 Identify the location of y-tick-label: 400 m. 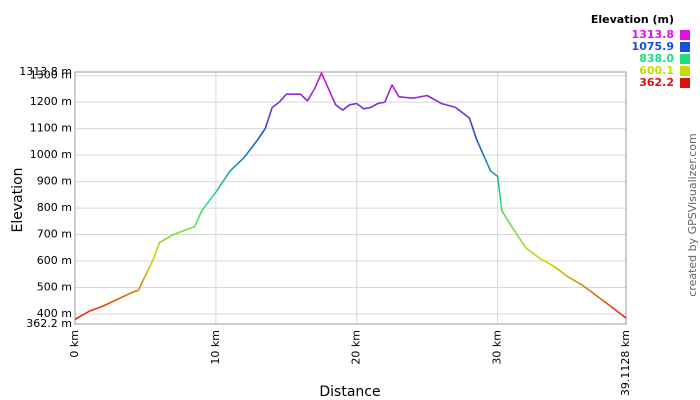
(54, 313).